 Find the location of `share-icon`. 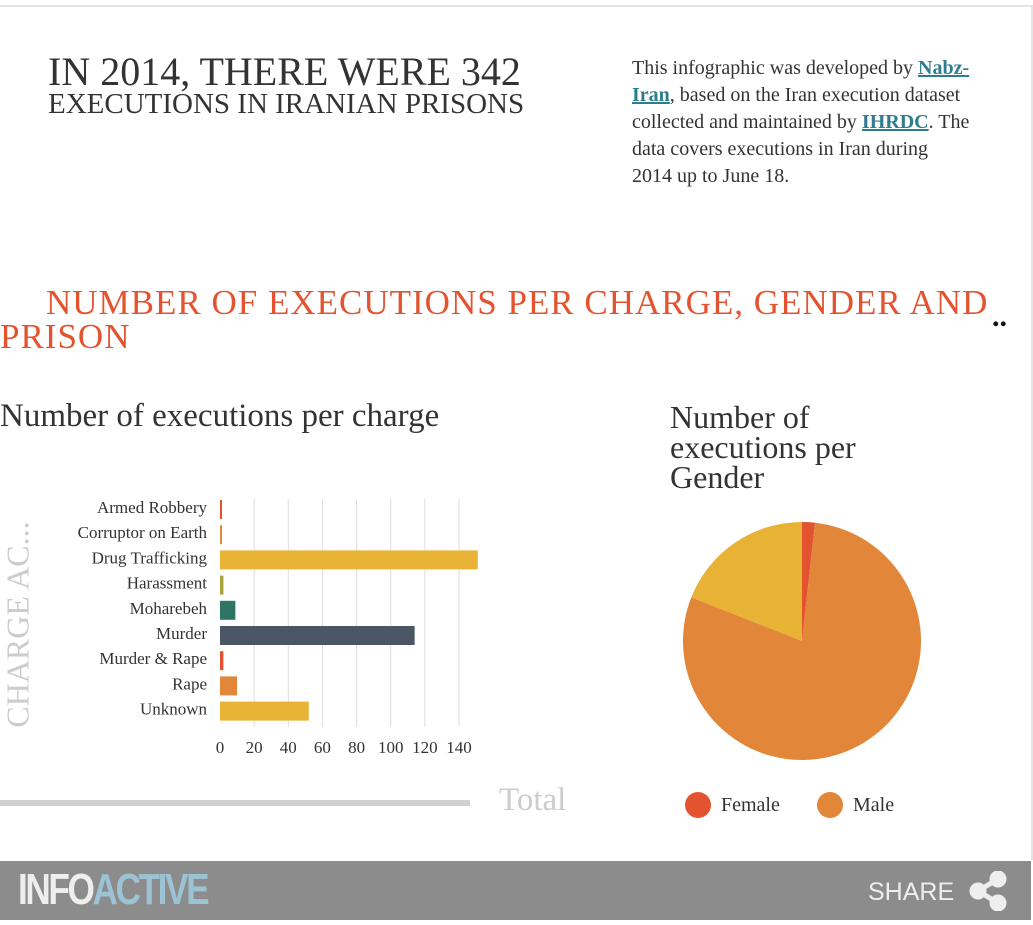

share-icon is located at coordinates (988, 891).